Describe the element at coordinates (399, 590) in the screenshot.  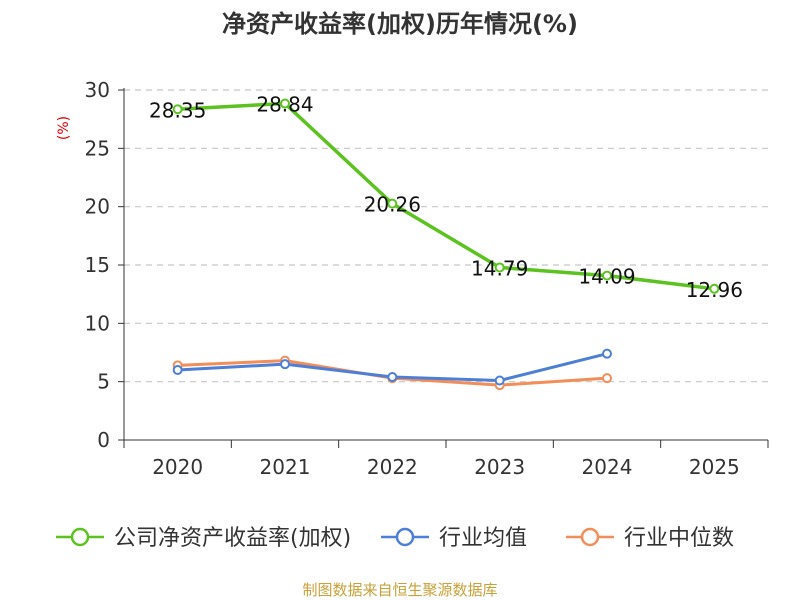
I see `source-note: 制图数据来自恒生聚源数据库` at that location.